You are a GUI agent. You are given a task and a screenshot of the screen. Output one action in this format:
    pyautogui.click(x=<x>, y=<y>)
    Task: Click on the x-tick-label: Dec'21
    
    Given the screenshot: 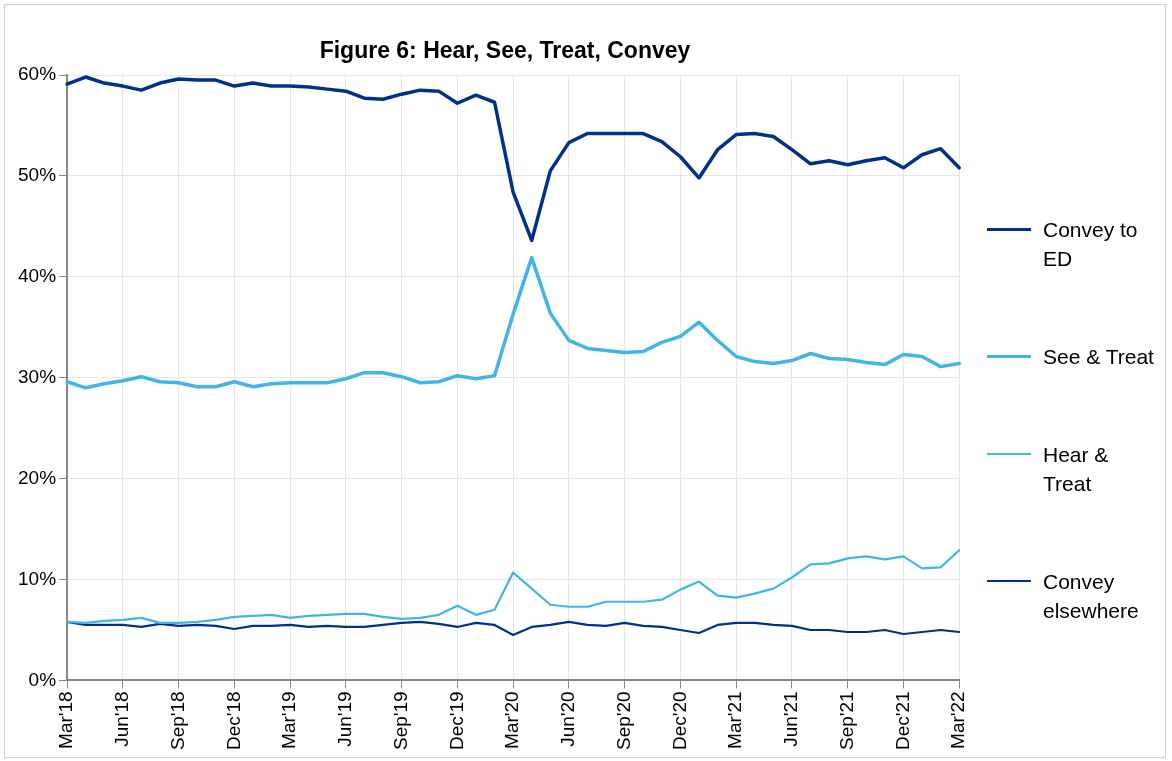 What is the action you would take?
    pyautogui.click(x=902, y=720)
    